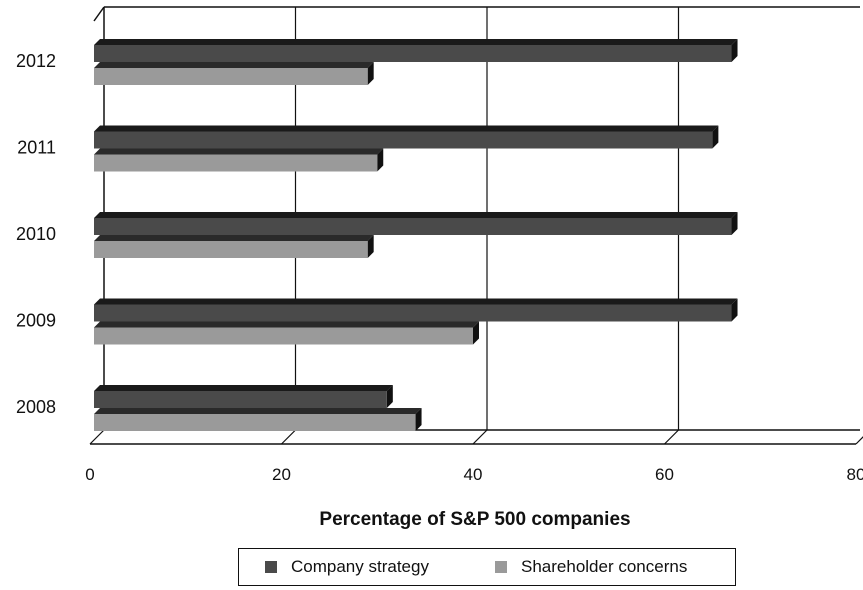 Image resolution: width=863 pixels, height=590 pixels. I want to click on bar-company-strategy-2009, so click(413, 313).